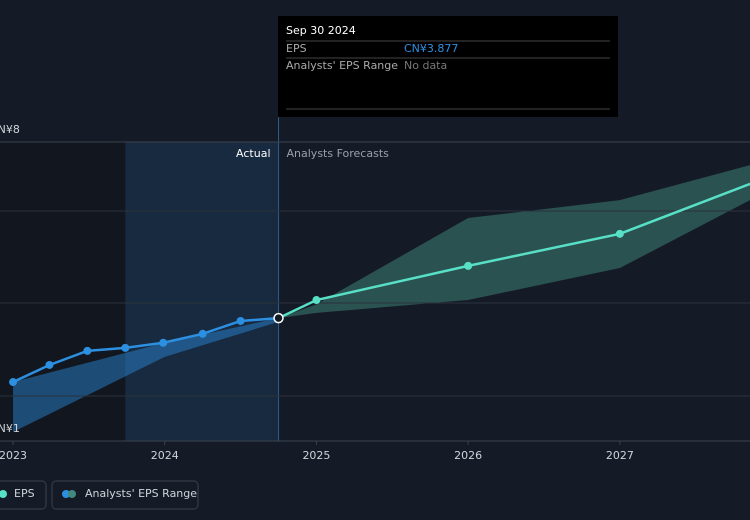 The image size is (750, 520). Describe the element at coordinates (425, 65) in the screenshot. I see `tooltip-value: No data` at that location.